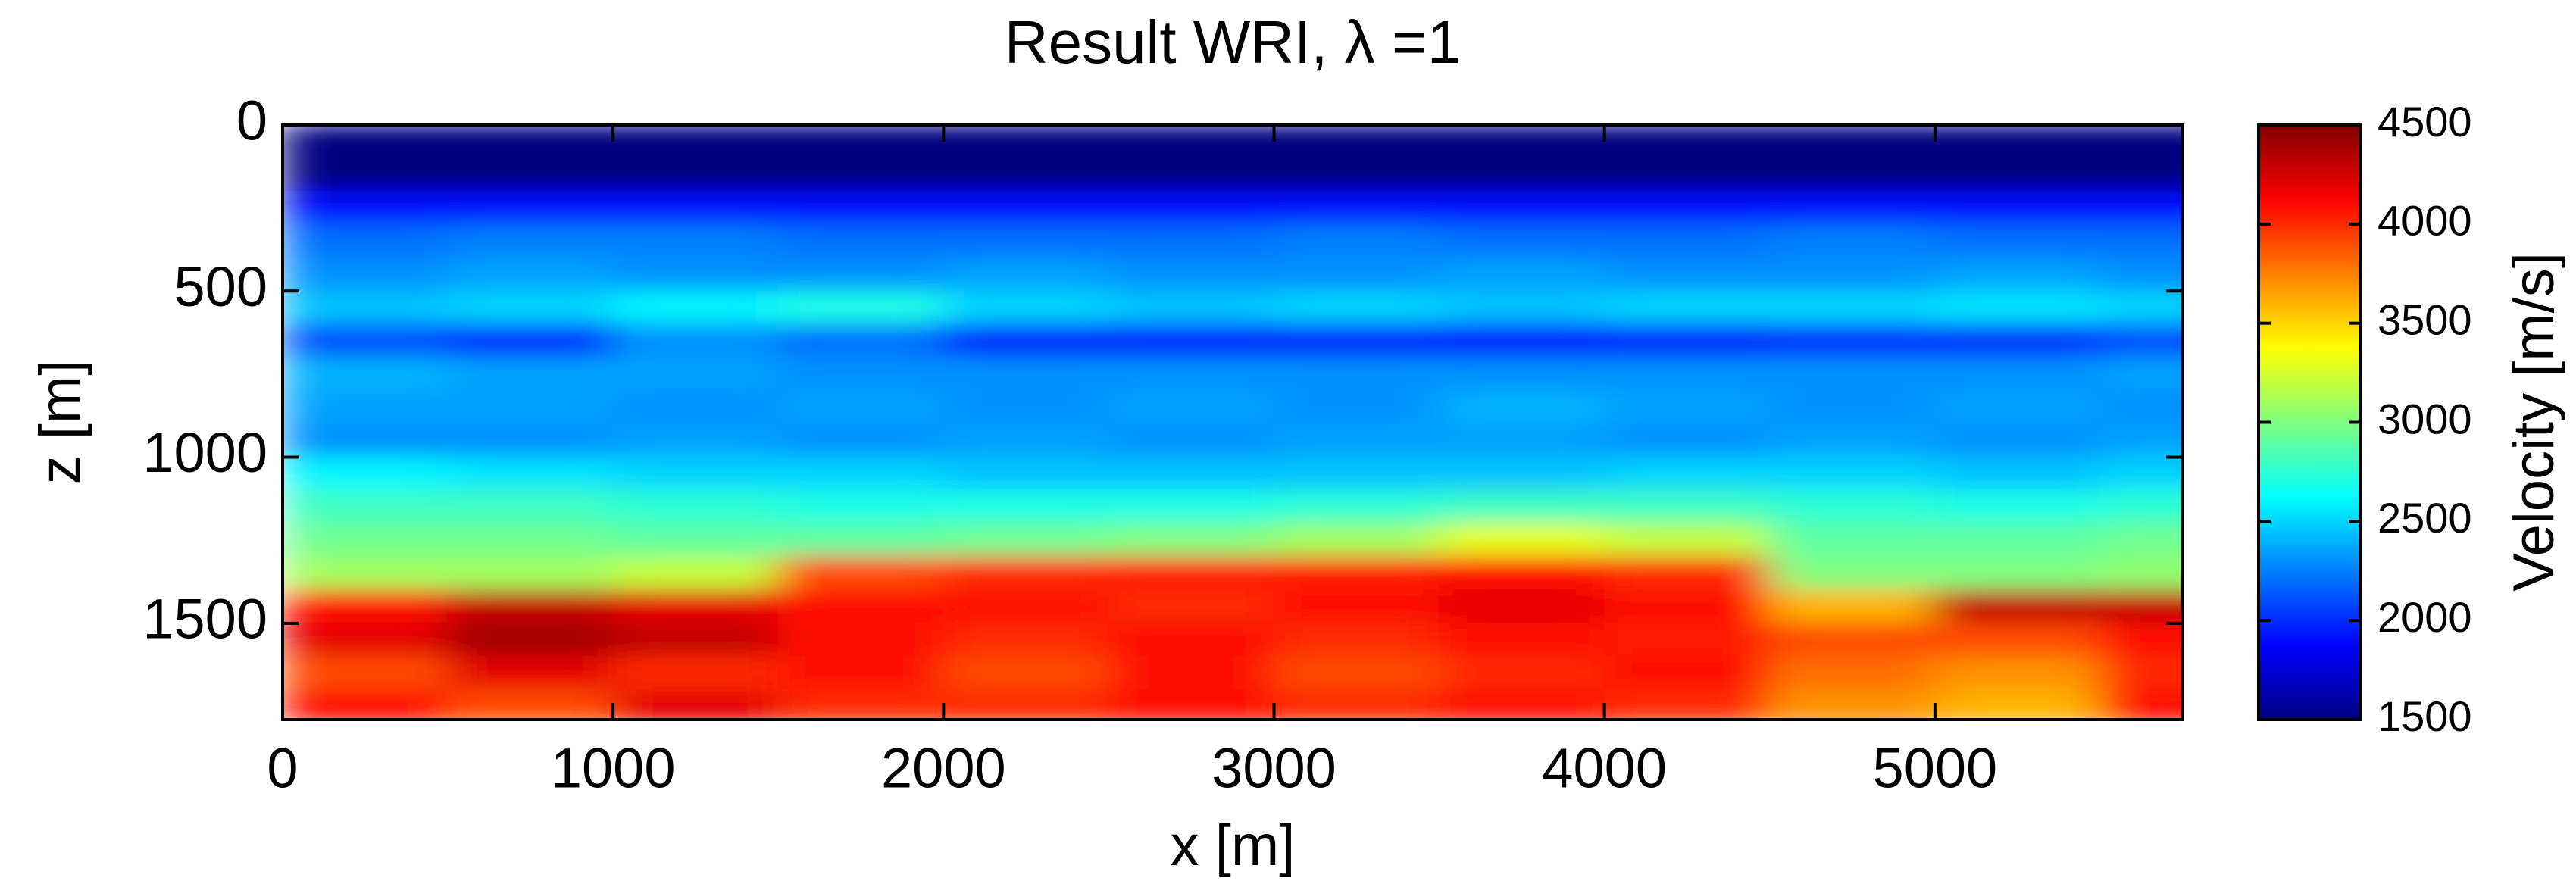  What do you see at coordinates (2534, 422) in the screenshot?
I see `colorbar-label: Velocity [m/s]` at bounding box center [2534, 422].